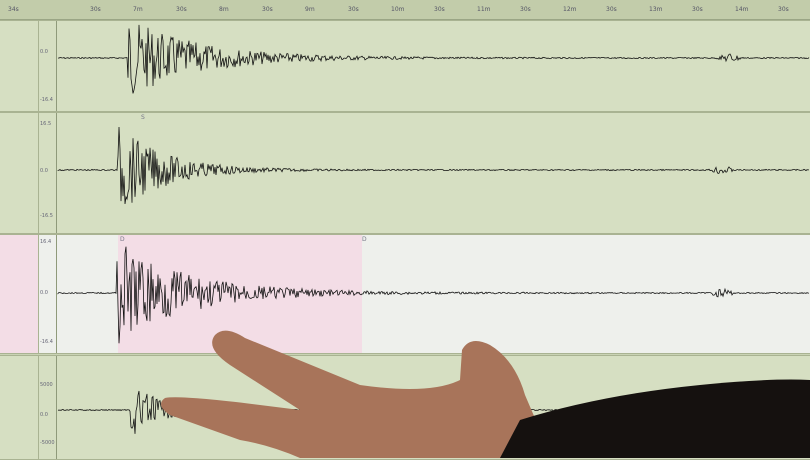 This screenshot has width=810, height=460. What do you see at coordinates (143, 117) in the screenshot?
I see `s-wave-marker: S` at bounding box center [143, 117].